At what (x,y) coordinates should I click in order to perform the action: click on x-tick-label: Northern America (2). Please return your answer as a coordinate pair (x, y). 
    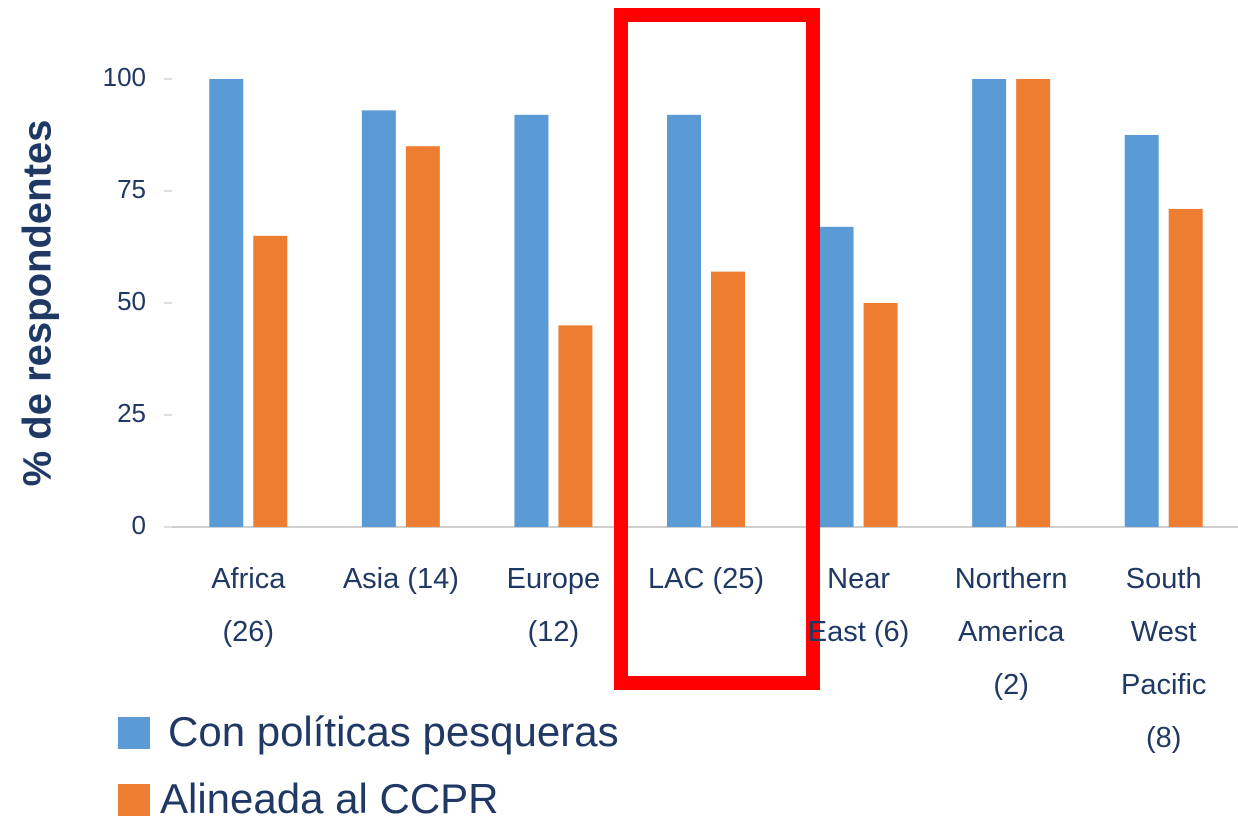
    Looking at the image, I should click on (1011, 632).